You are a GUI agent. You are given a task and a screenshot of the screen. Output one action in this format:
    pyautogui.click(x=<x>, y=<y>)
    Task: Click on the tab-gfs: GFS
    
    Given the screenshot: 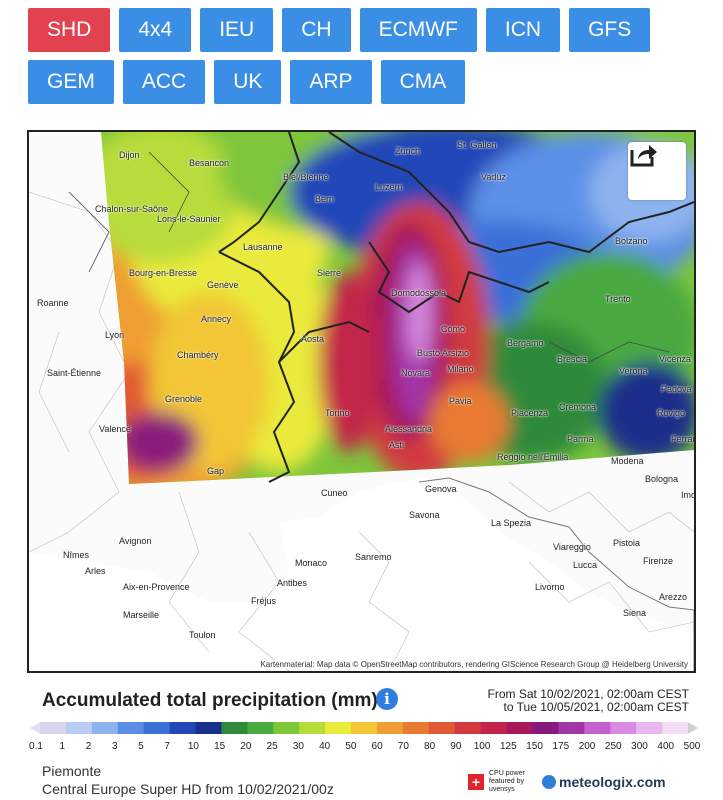 What is the action you would take?
    pyautogui.click(x=610, y=30)
    